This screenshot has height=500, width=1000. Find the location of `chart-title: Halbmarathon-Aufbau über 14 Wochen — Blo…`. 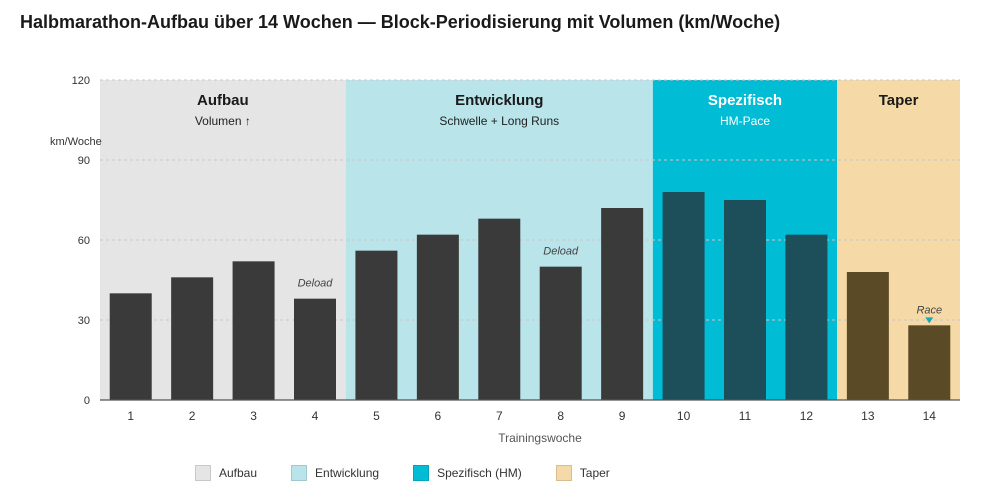

chart-title: Halbmarathon-Aufbau über 14 Wochen — Blo… is located at coordinates (400, 22).